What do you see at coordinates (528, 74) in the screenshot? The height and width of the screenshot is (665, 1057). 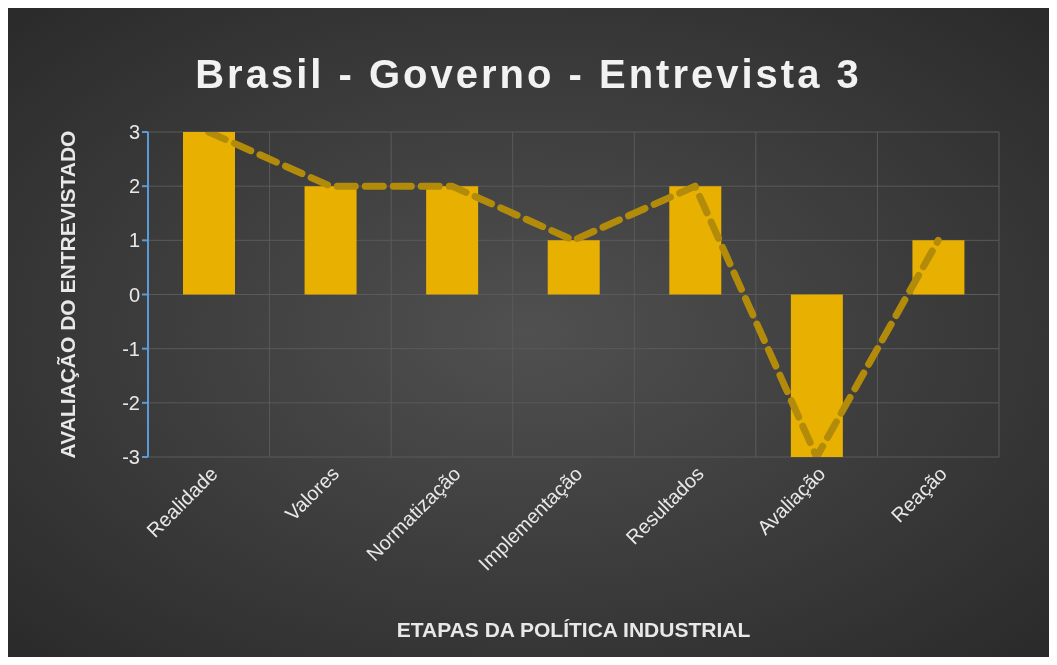 I see `chart-title: Brasil - Governo - Entrevista 3` at bounding box center [528, 74].